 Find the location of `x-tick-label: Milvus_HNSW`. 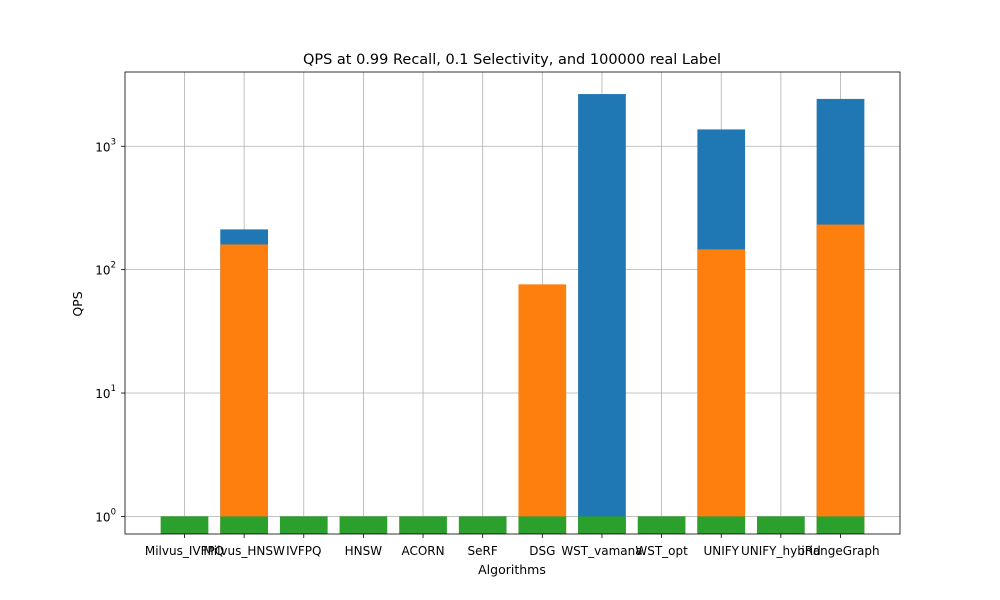

x-tick-label: Milvus_HNSW is located at coordinates (244, 551).